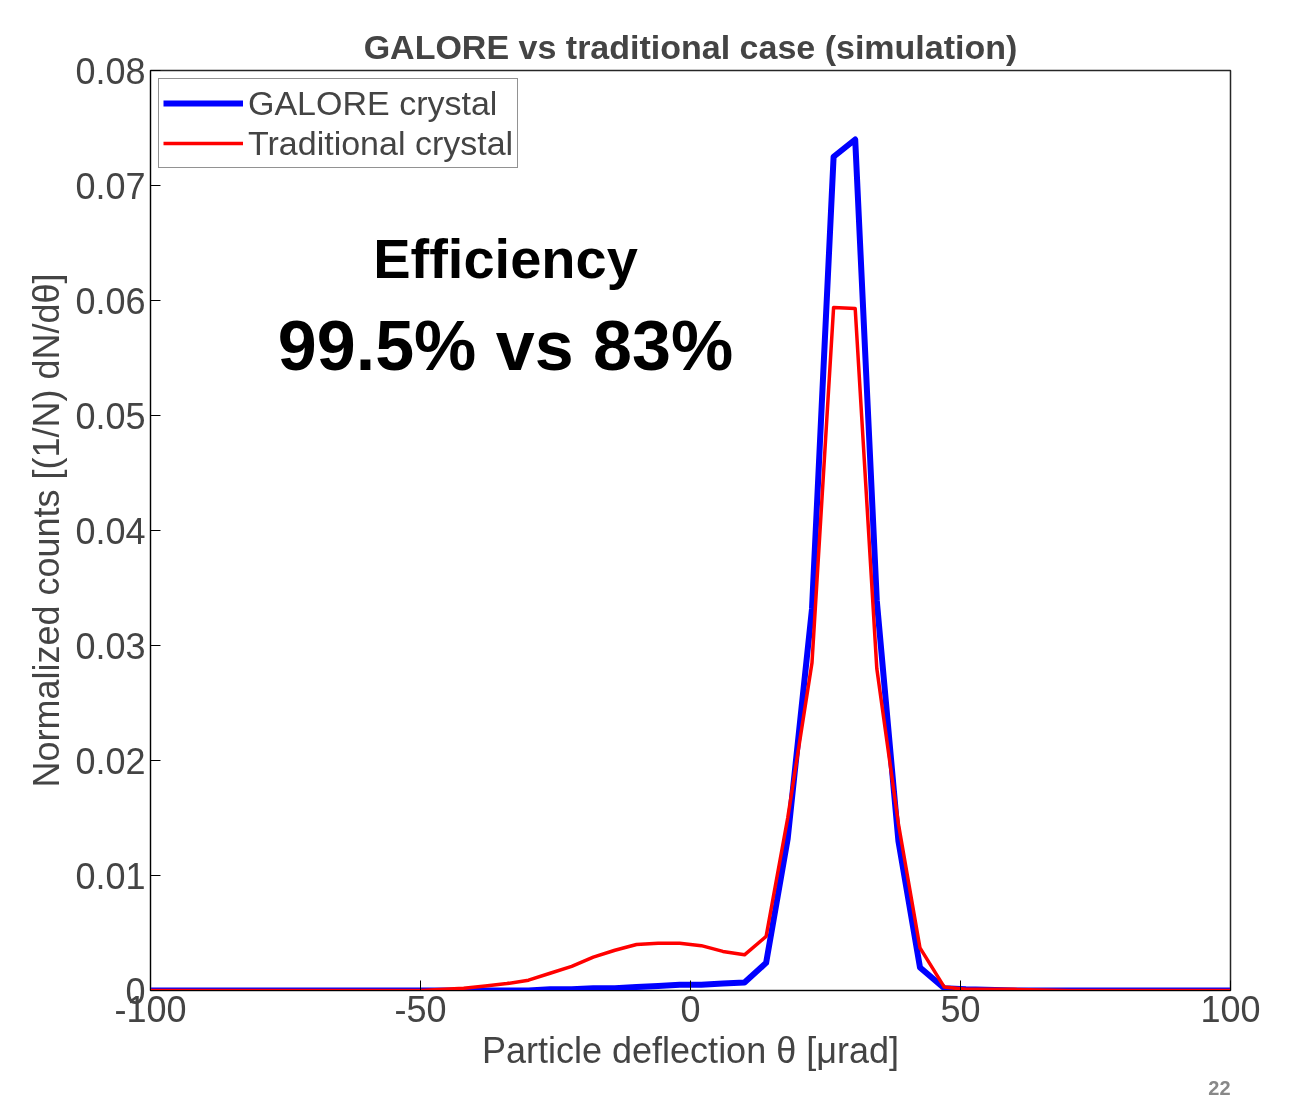 This screenshot has width=1314, height=1118. Describe the element at coordinates (690, 1050) in the screenshot. I see `x-axis-title: Particle deflection θ [μrad]` at that location.